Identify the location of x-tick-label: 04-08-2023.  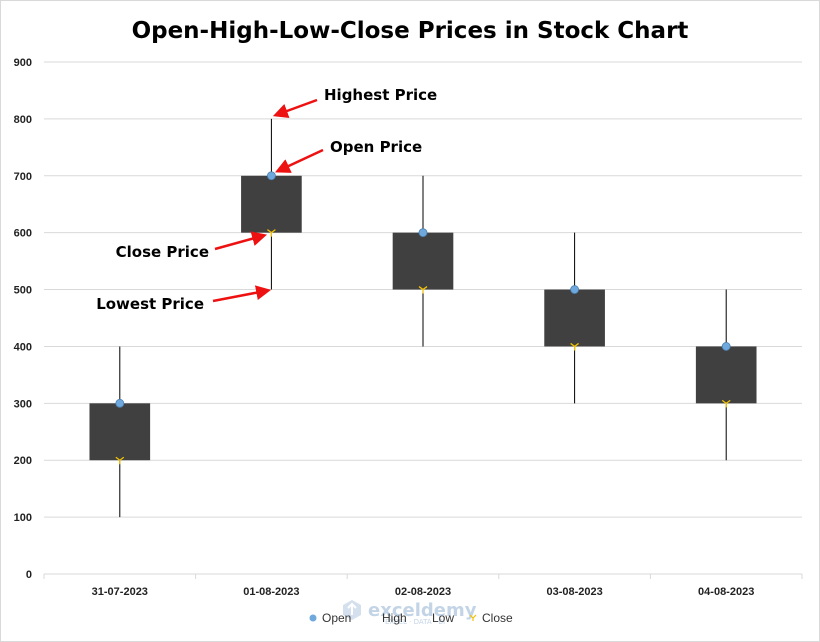
(726, 592).